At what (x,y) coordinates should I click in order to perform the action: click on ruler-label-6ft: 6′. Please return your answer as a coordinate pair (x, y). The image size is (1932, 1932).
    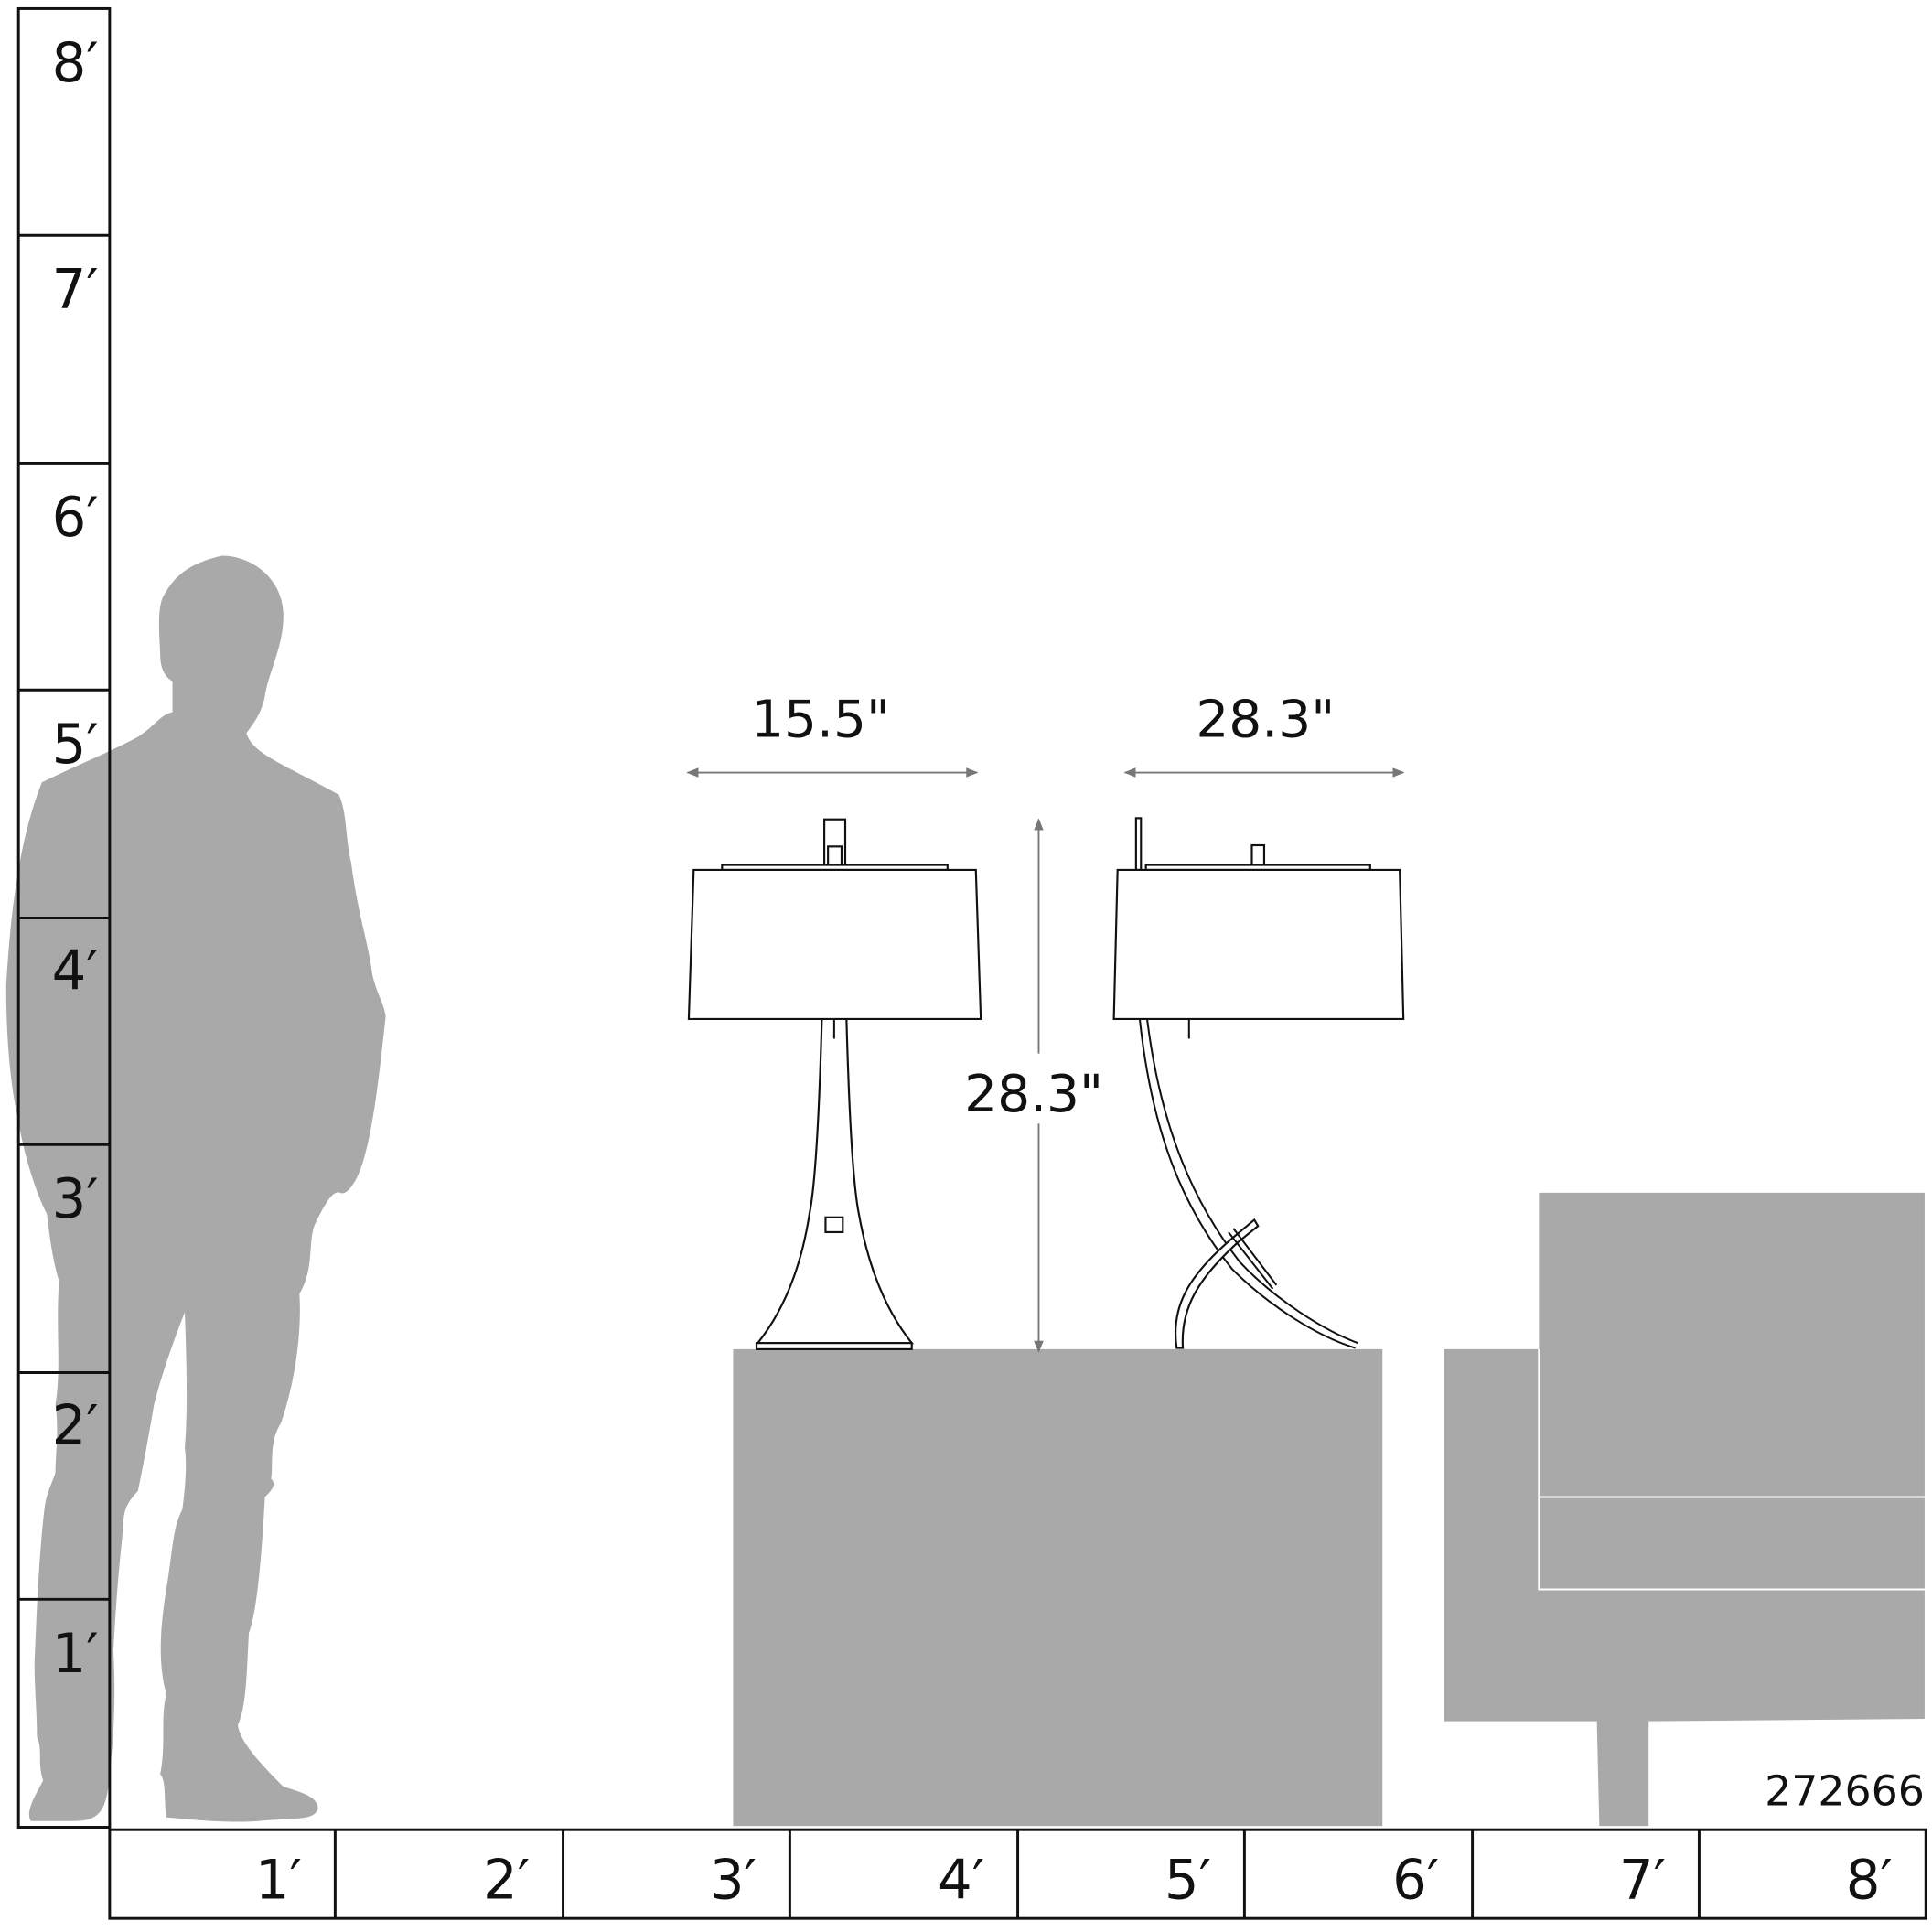
    Looking at the image, I should click on (75, 518).